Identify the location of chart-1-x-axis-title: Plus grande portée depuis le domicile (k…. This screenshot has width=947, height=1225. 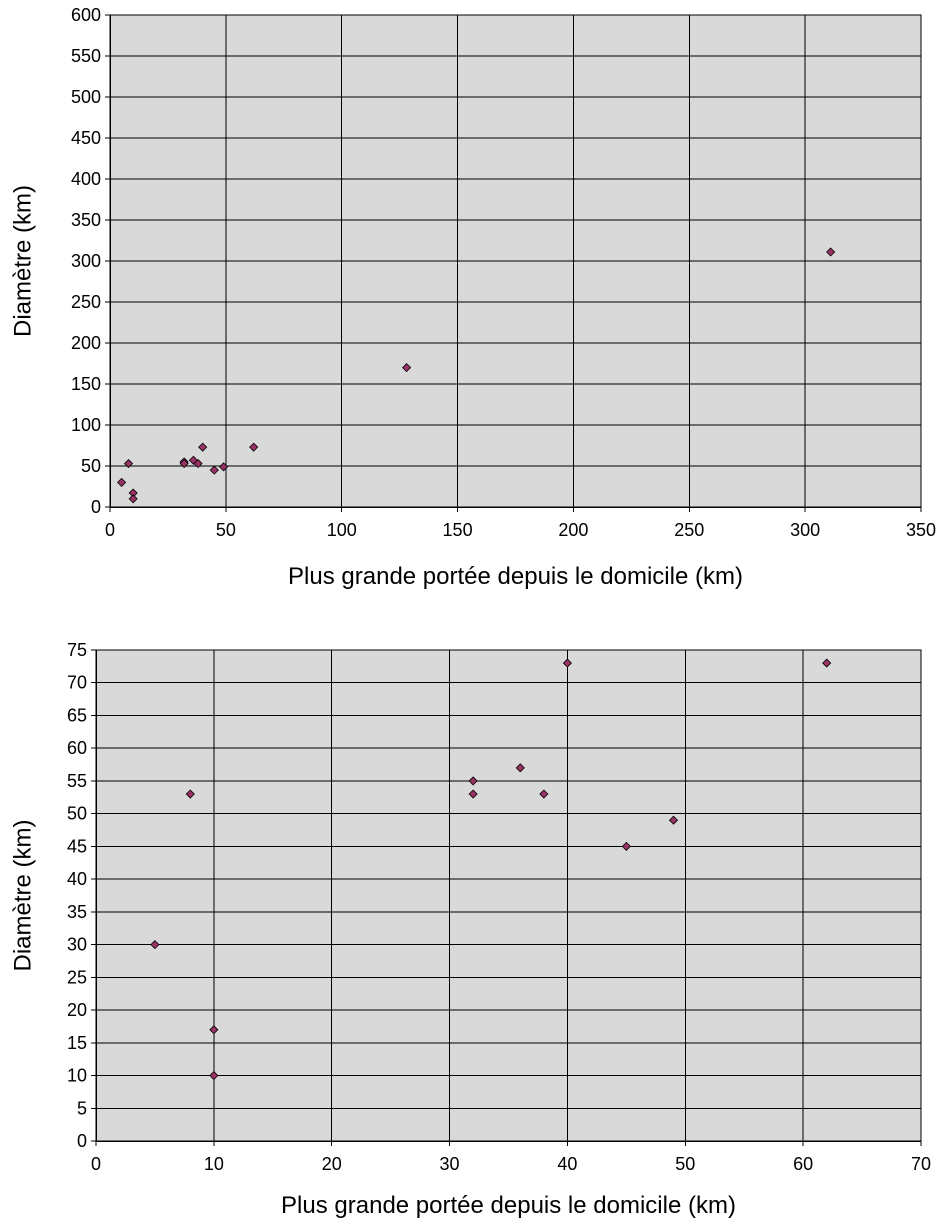
(508, 1205).